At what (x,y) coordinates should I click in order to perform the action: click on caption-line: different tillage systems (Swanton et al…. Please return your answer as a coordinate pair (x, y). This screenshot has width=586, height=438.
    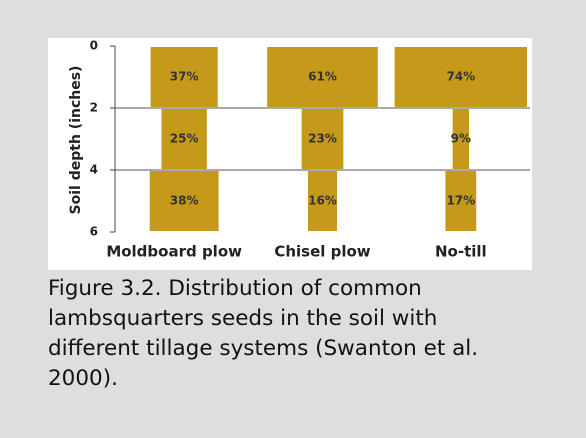
    Looking at the image, I should click on (263, 348).